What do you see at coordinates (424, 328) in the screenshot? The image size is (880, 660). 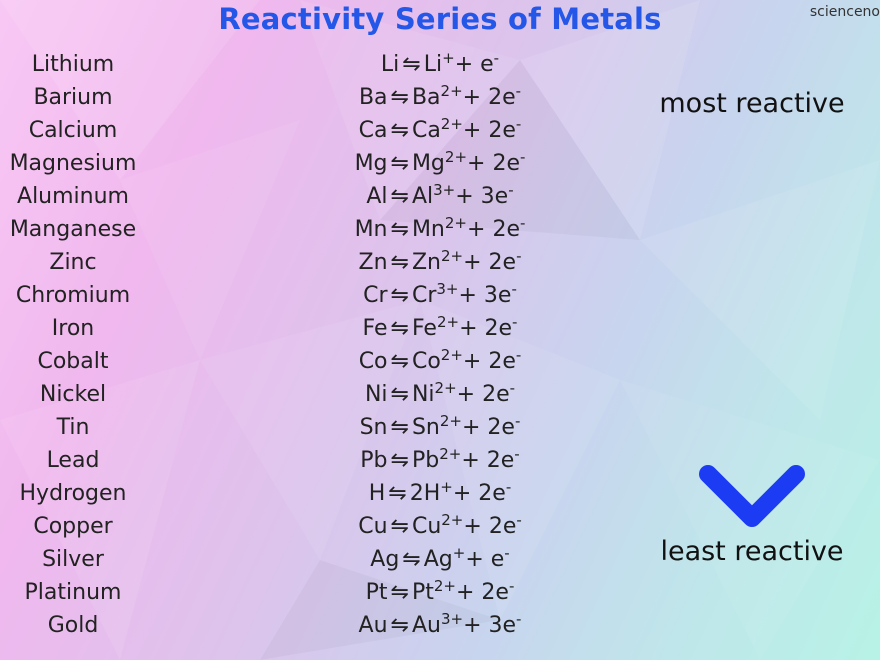 I see `ion-symbol: Fe` at bounding box center [424, 328].